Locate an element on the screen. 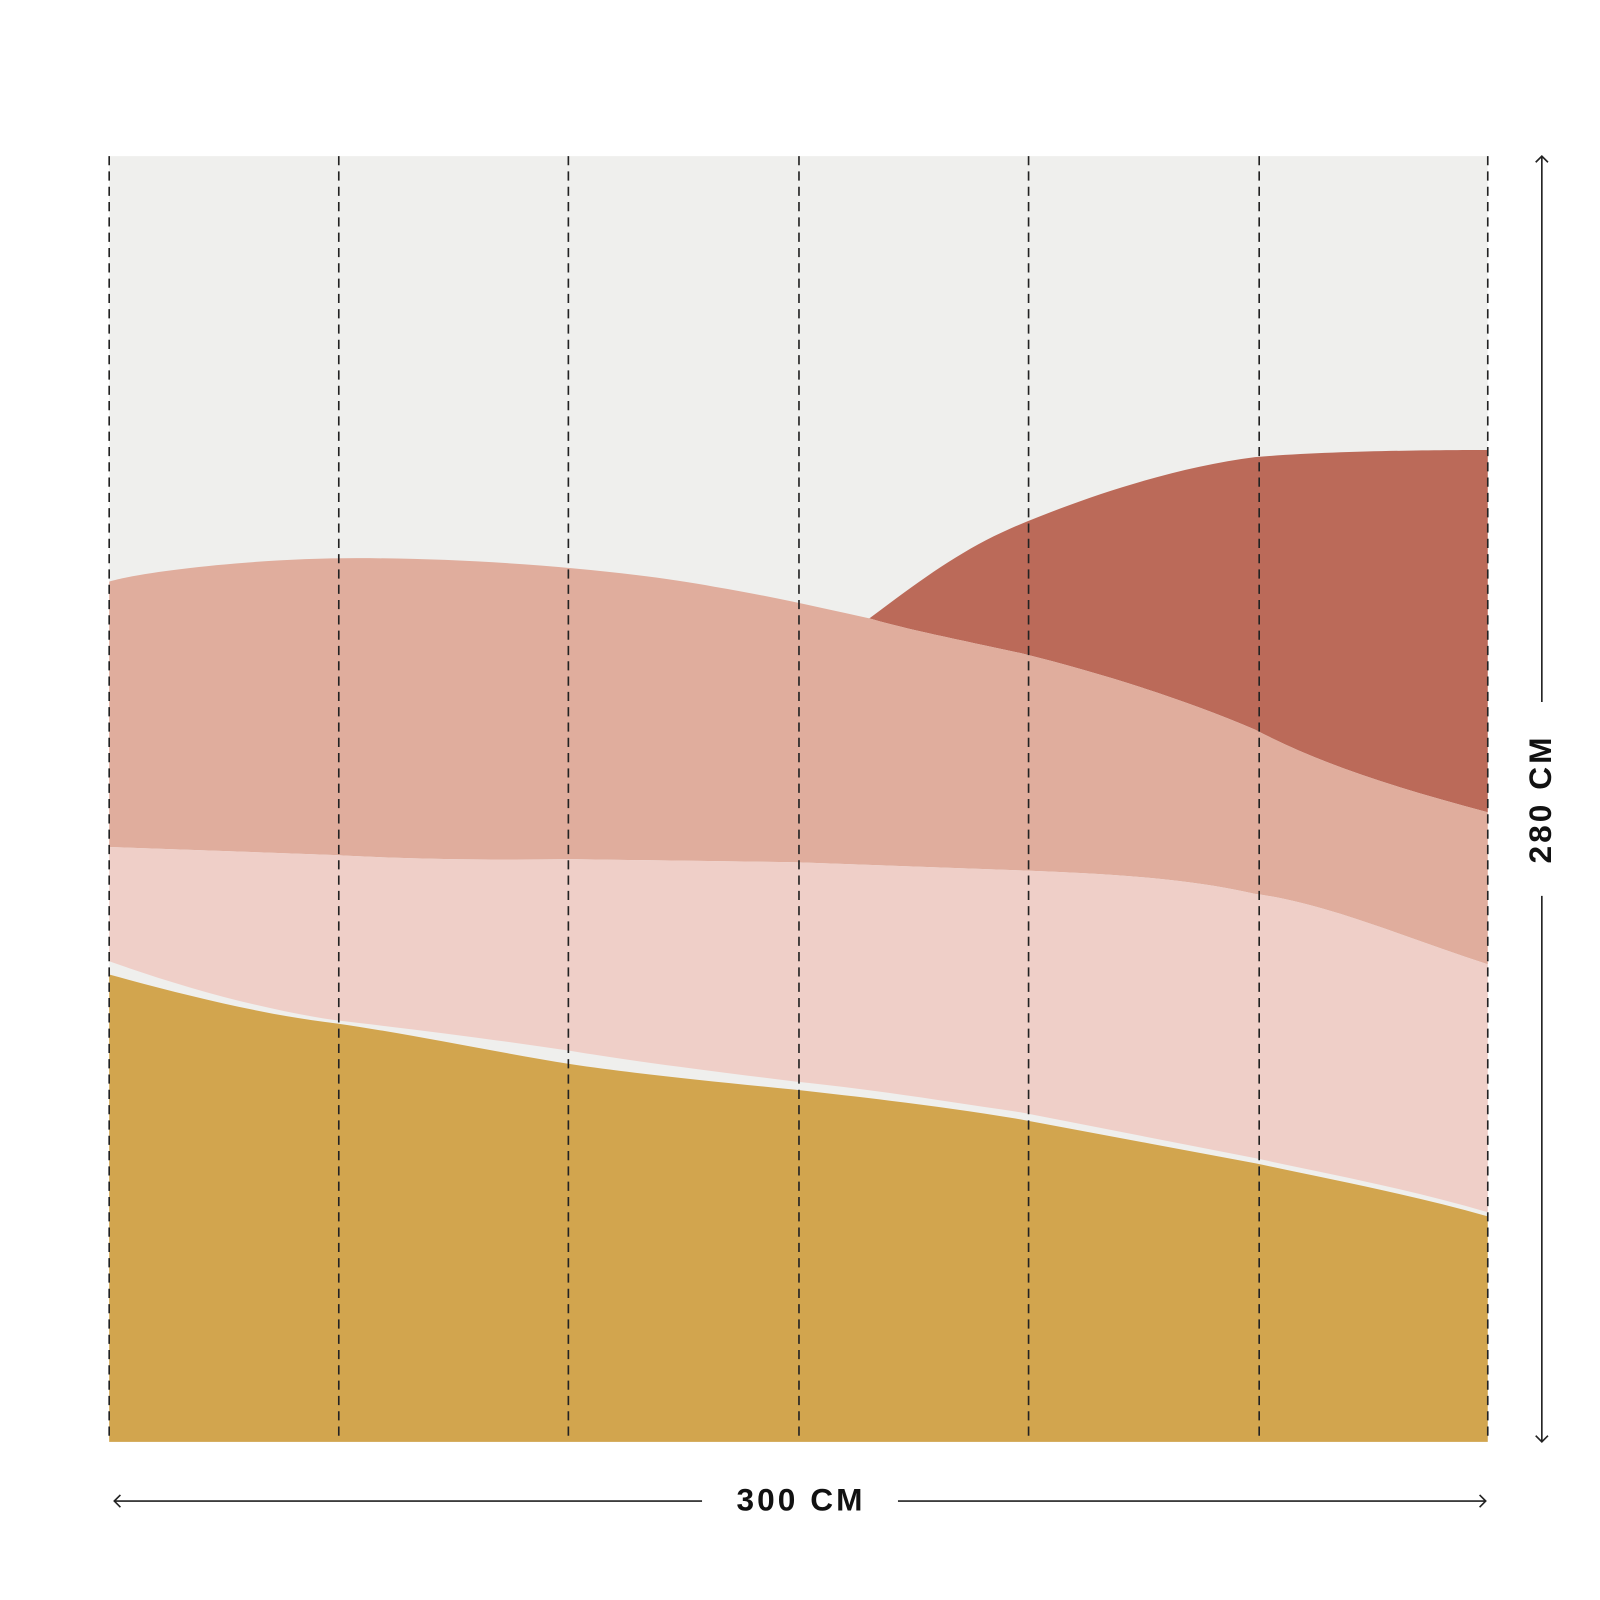  height-dimension: 280 CM is located at coordinates (1540, 798).